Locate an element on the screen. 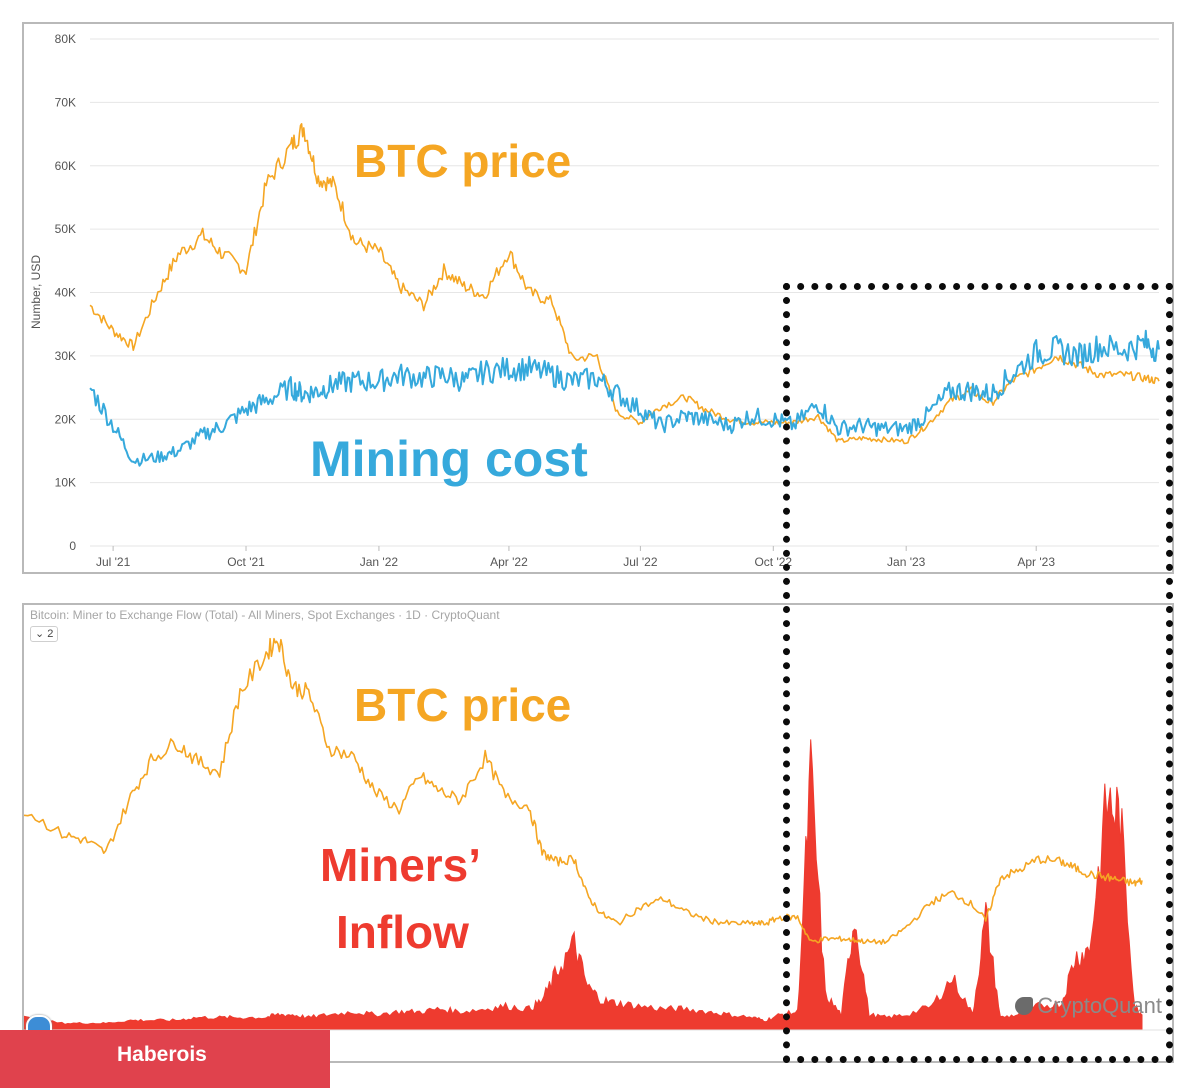  y-tick-label: 50K is located at coordinates (65, 229).